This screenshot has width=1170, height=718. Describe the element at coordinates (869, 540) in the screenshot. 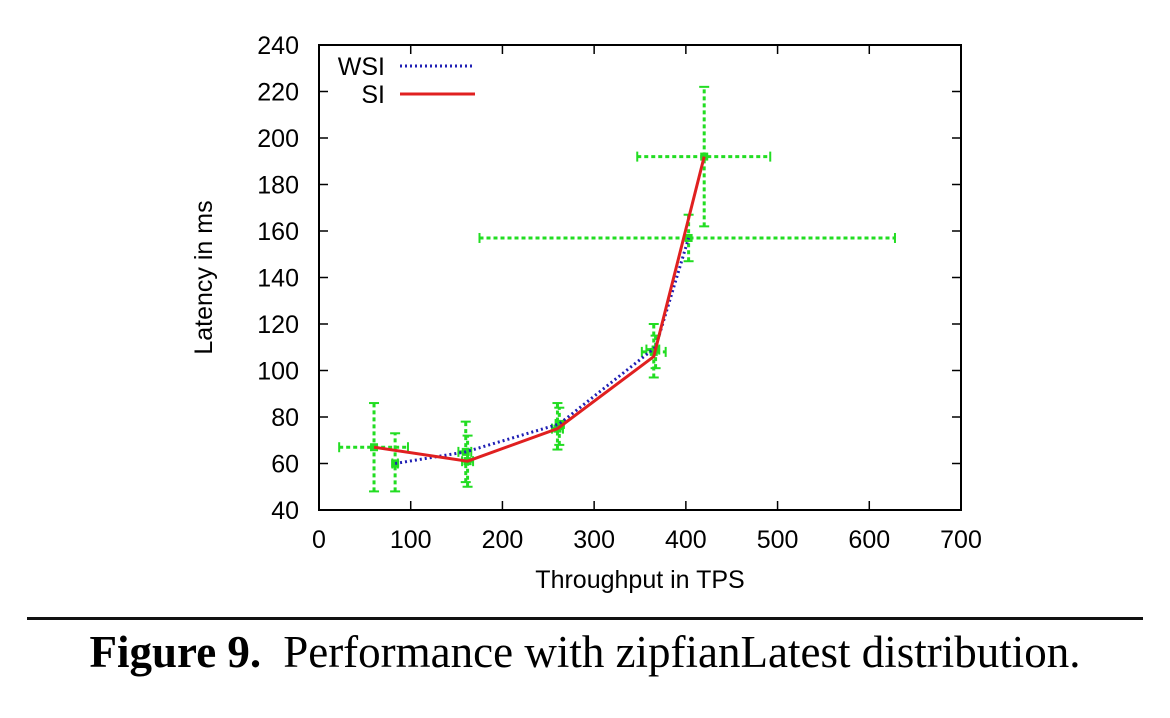

I see `x-tick-label: 600` at that location.